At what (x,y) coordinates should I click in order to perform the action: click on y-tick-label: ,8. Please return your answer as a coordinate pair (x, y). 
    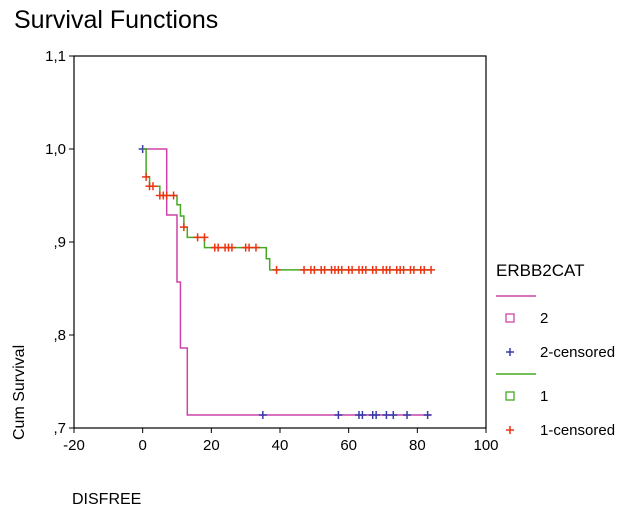
    Looking at the image, I should click on (59, 335).